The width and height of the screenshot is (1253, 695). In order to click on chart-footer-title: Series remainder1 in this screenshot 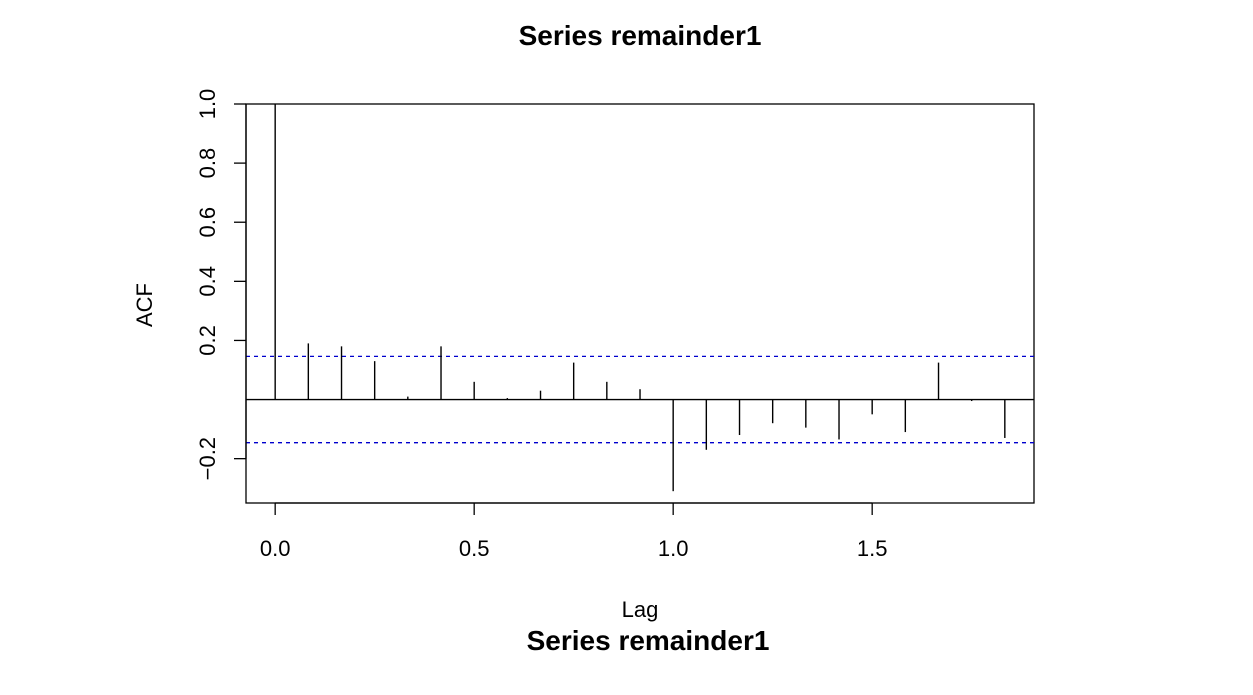, I will do `click(648, 640)`.